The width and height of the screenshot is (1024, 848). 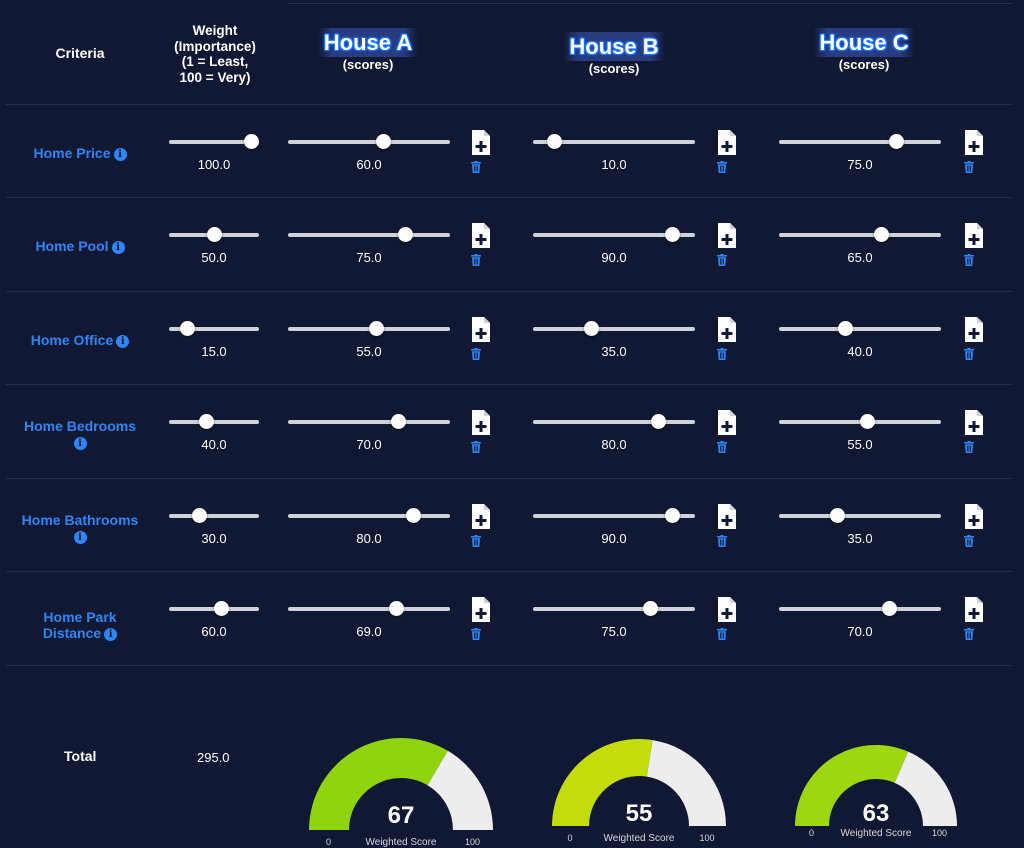 I want to click on weight-header-line: Weight, so click(x=215, y=30).